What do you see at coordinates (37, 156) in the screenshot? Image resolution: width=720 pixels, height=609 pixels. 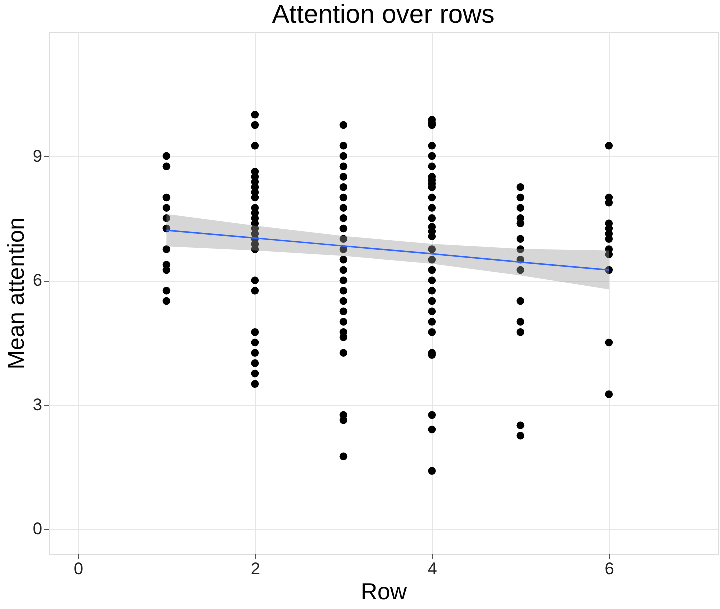 I see `y-tick-label: 9` at bounding box center [37, 156].